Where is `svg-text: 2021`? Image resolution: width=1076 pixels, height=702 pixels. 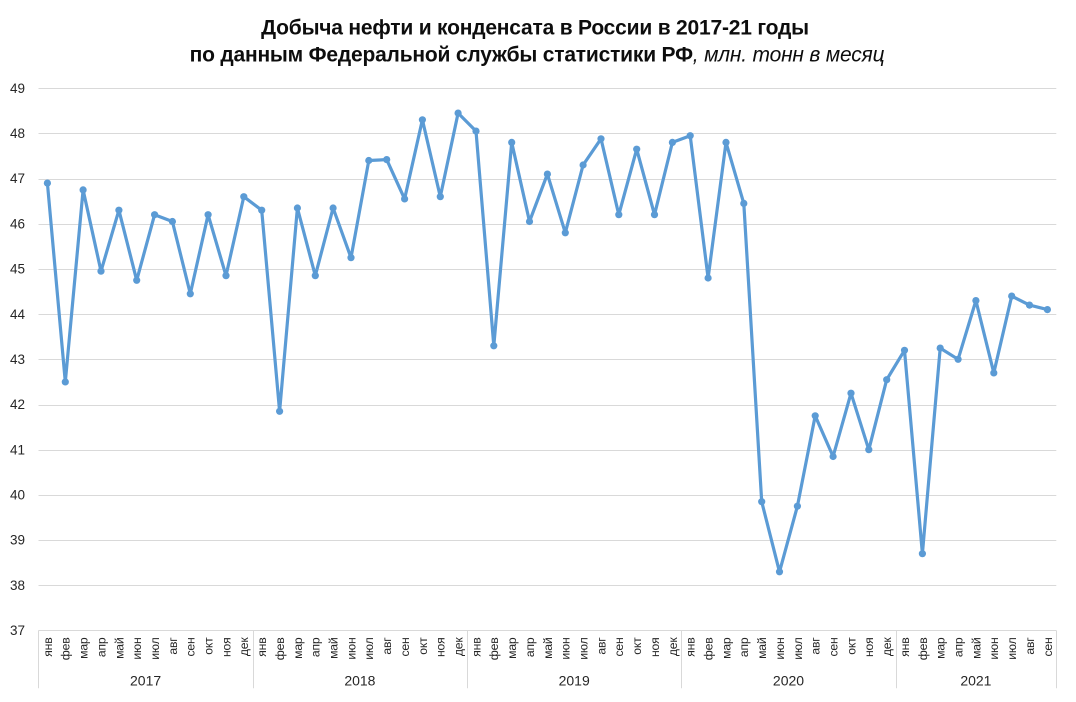 svg-text: 2021 is located at coordinates (975, 681).